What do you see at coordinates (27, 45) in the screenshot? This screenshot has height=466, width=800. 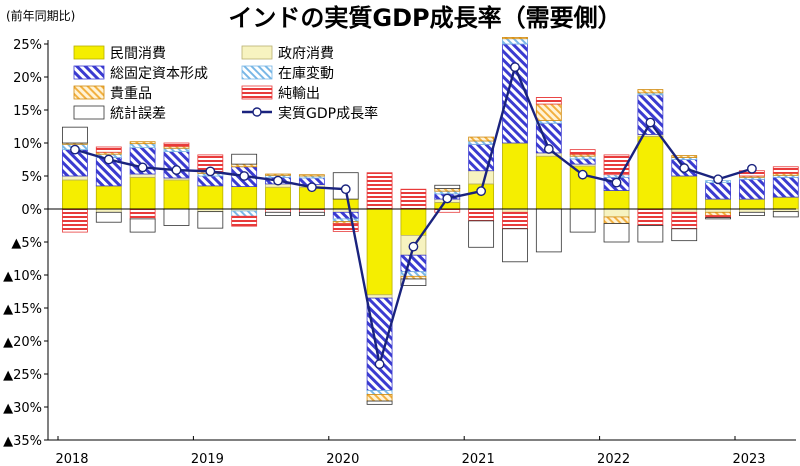 I see `y-tick-label: 25%` at bounding box center [27, 45].